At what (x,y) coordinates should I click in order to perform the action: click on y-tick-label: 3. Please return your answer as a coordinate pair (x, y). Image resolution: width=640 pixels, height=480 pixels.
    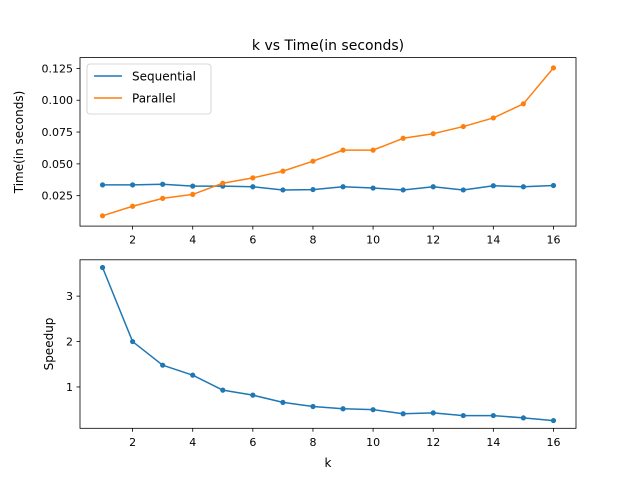
    Looking at the image, I should click on (69, 296).